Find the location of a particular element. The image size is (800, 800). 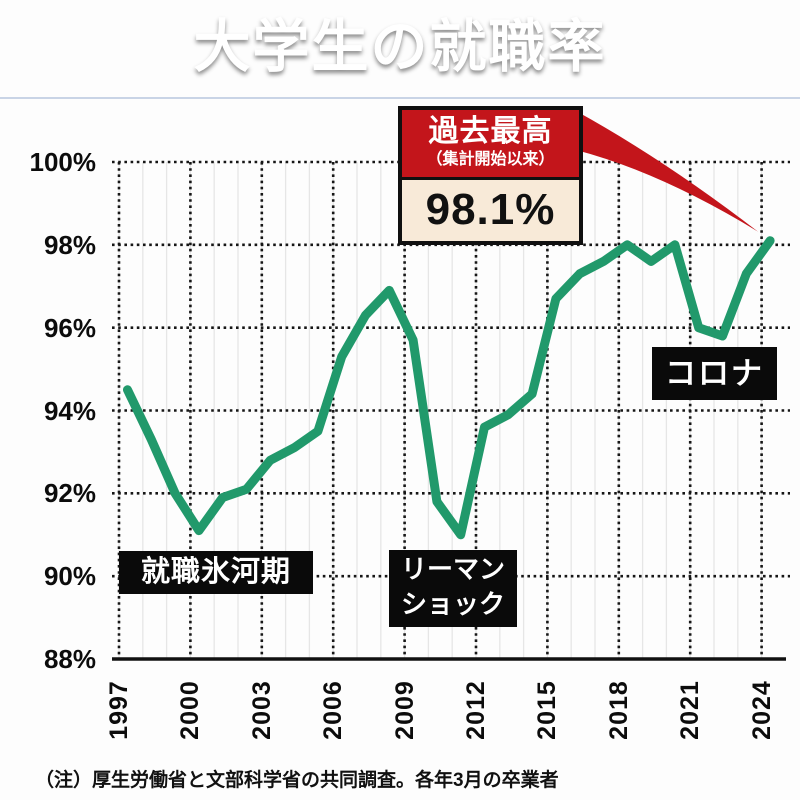

x-axis-tick-label: 2021 is located at coordinates (690, 710).